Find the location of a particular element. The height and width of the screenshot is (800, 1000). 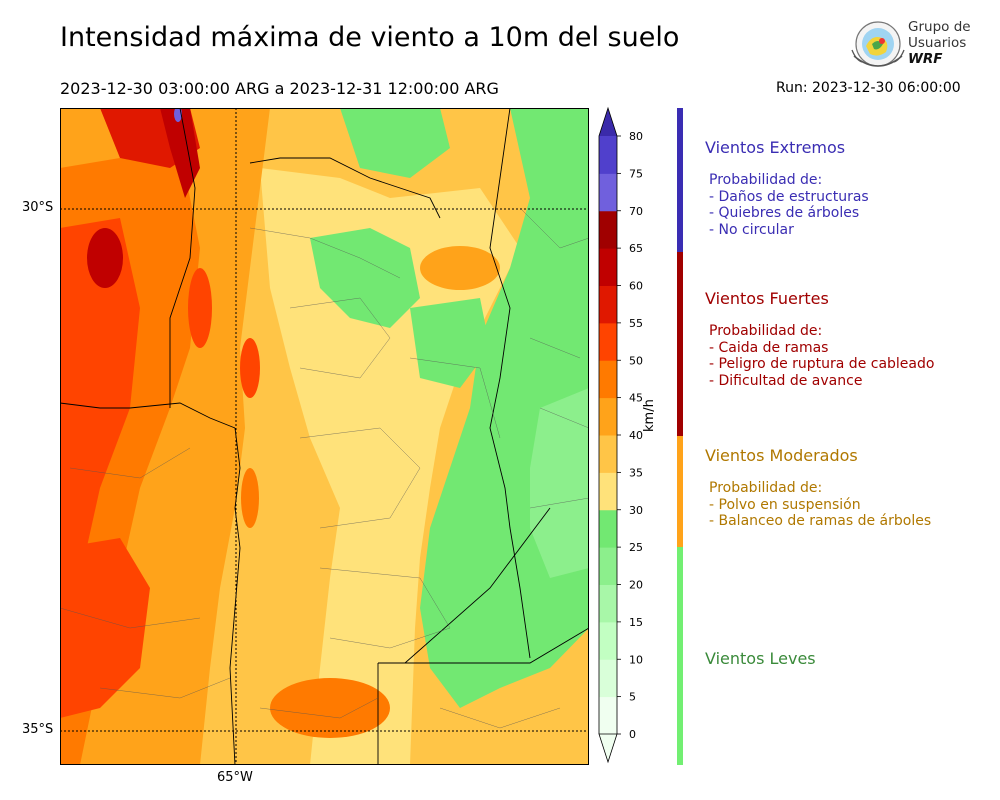

colorbar-tick-label: 30 is located at coordinates (636, 510).